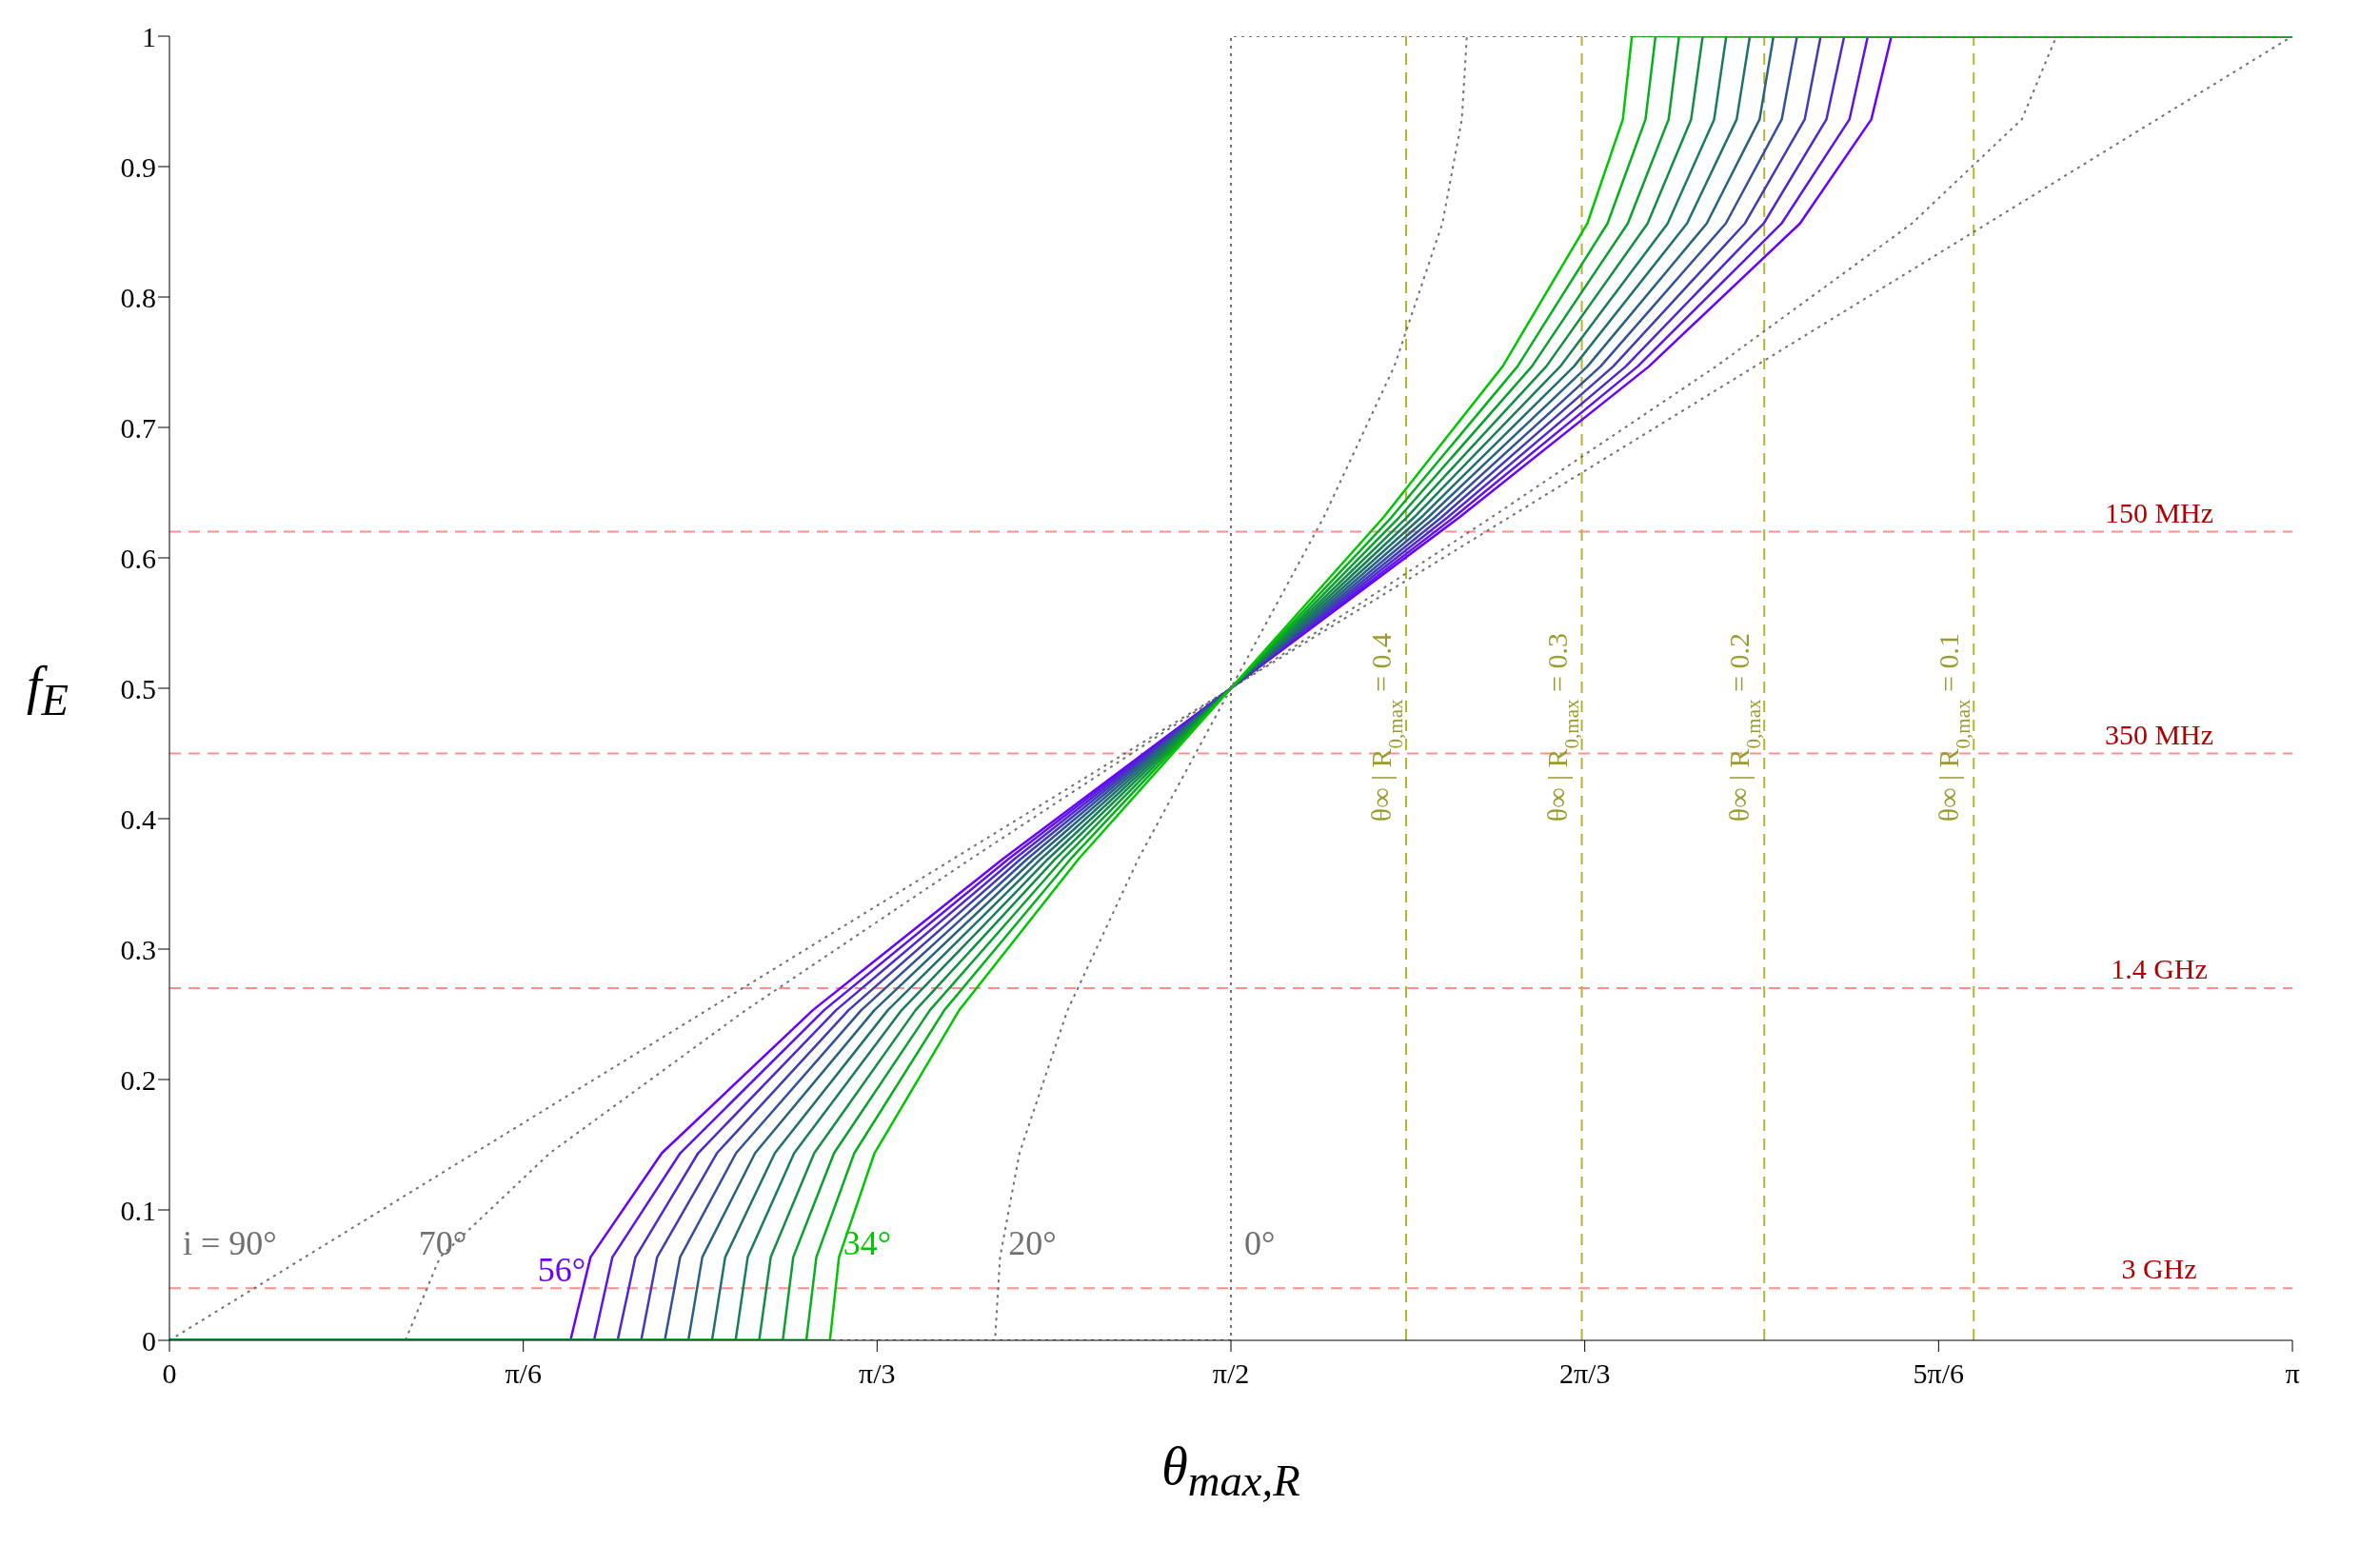 The image size is (2380, 1565). Describe the element at coordinates (867, 1243) in the screenshot. I see `series-label: 34°` at that location.